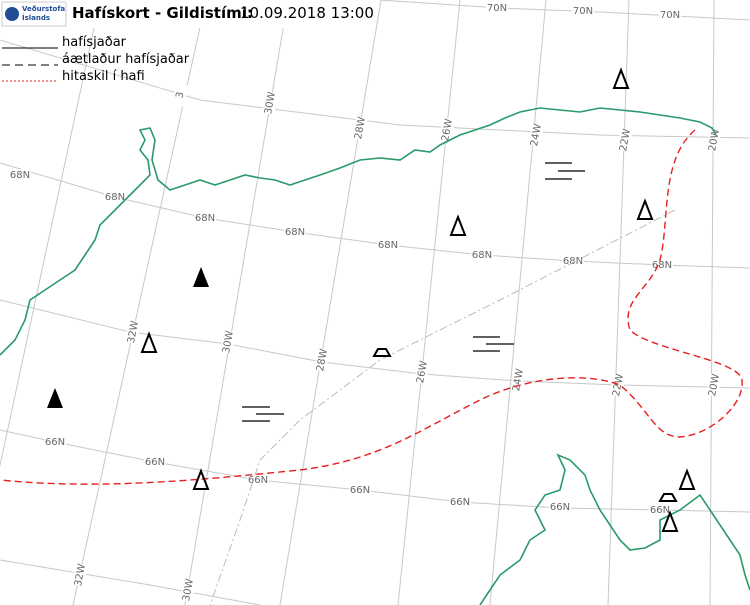  What do you see at coordinates (126, 59) in the screenshot?
I see `legend-label: áætlaður hafísjaðar` at bounding box center [126, 59].